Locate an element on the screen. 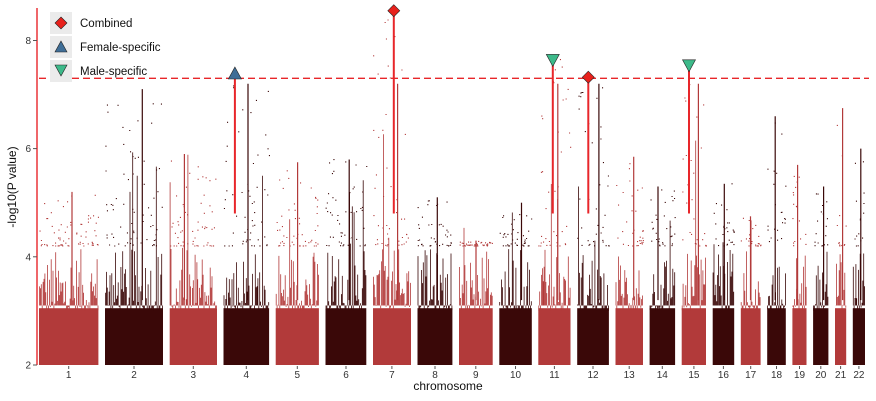 The height and width of the screenshot is (401, 876). chromosome-4-points is located at coordinates (246, 224).